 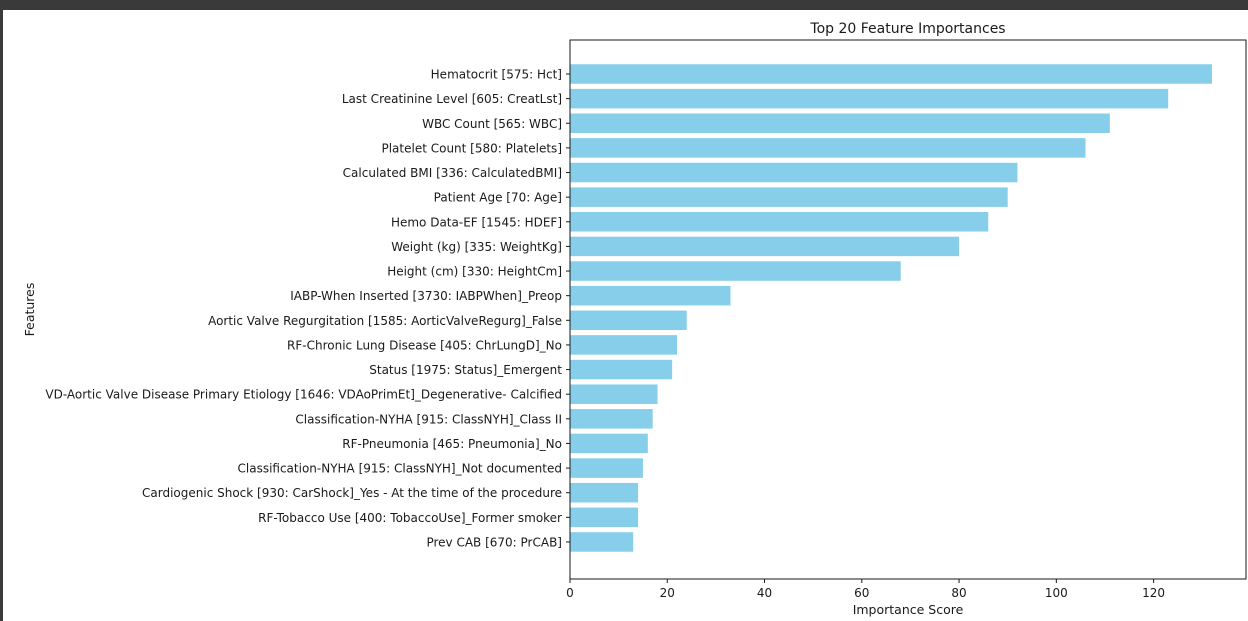 What do you see at coordinates (452, 99) in the screenshot?
I see `y-tick-label: Last Creatinine Level [605: CreatLst]` at bounding box center [452, 99].